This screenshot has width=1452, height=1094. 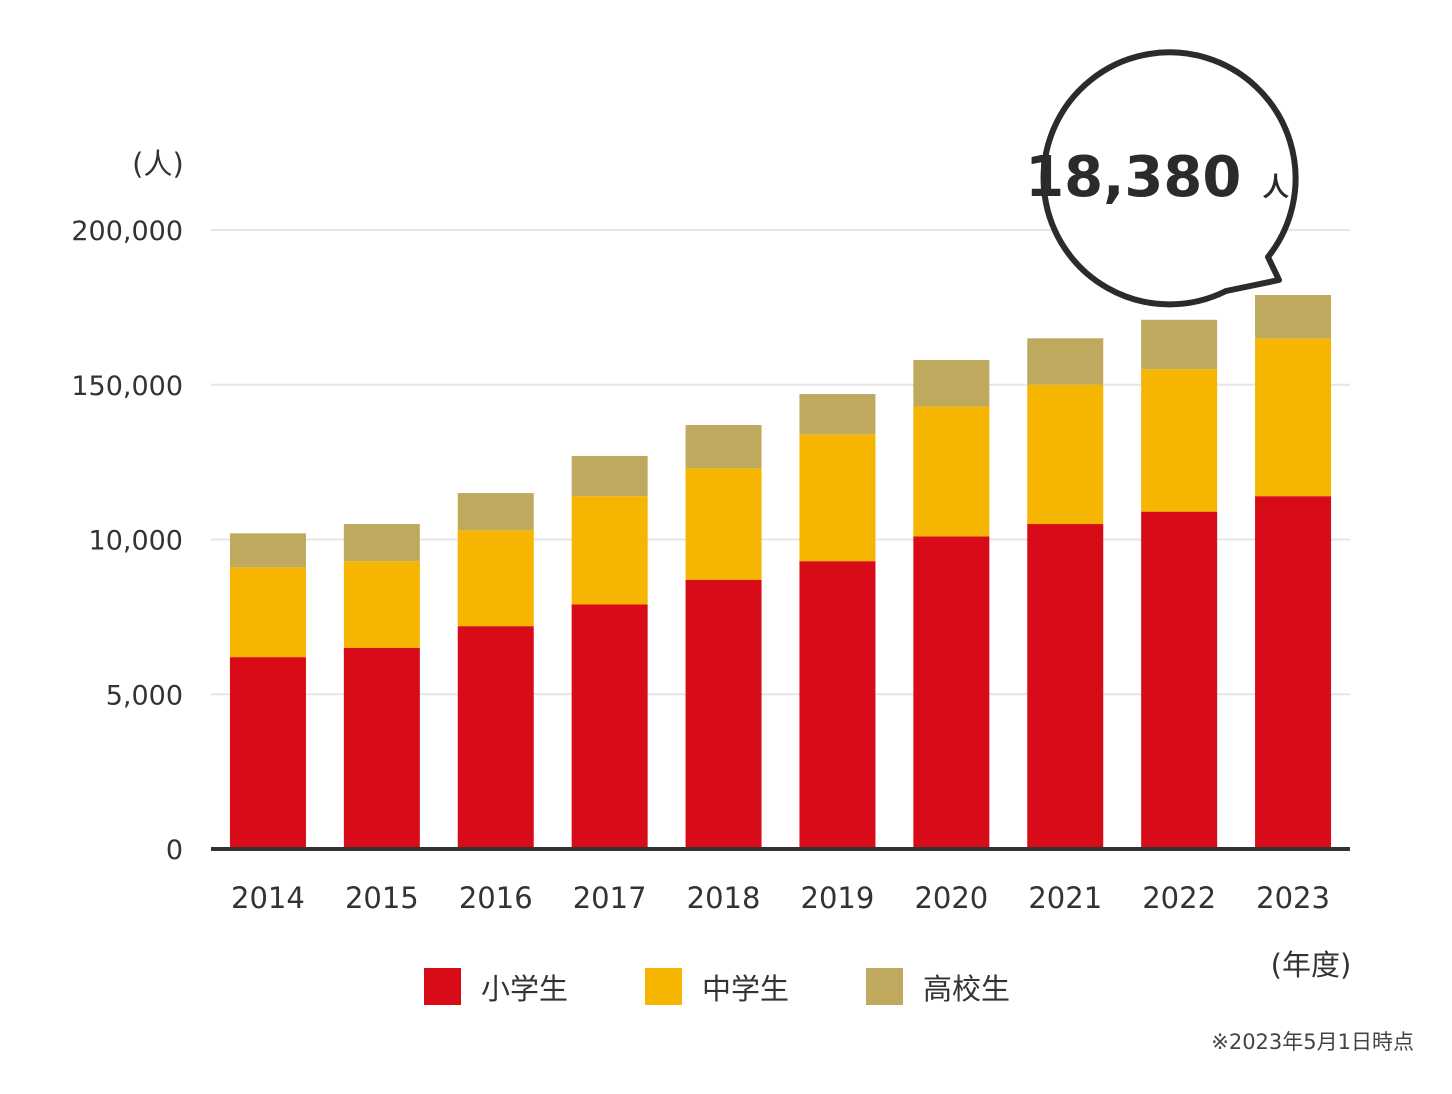 What do you see at coordinates (838, 898) in the screenshot?
I see `x-tick-label: 2019` at bounding box center [838, 898].